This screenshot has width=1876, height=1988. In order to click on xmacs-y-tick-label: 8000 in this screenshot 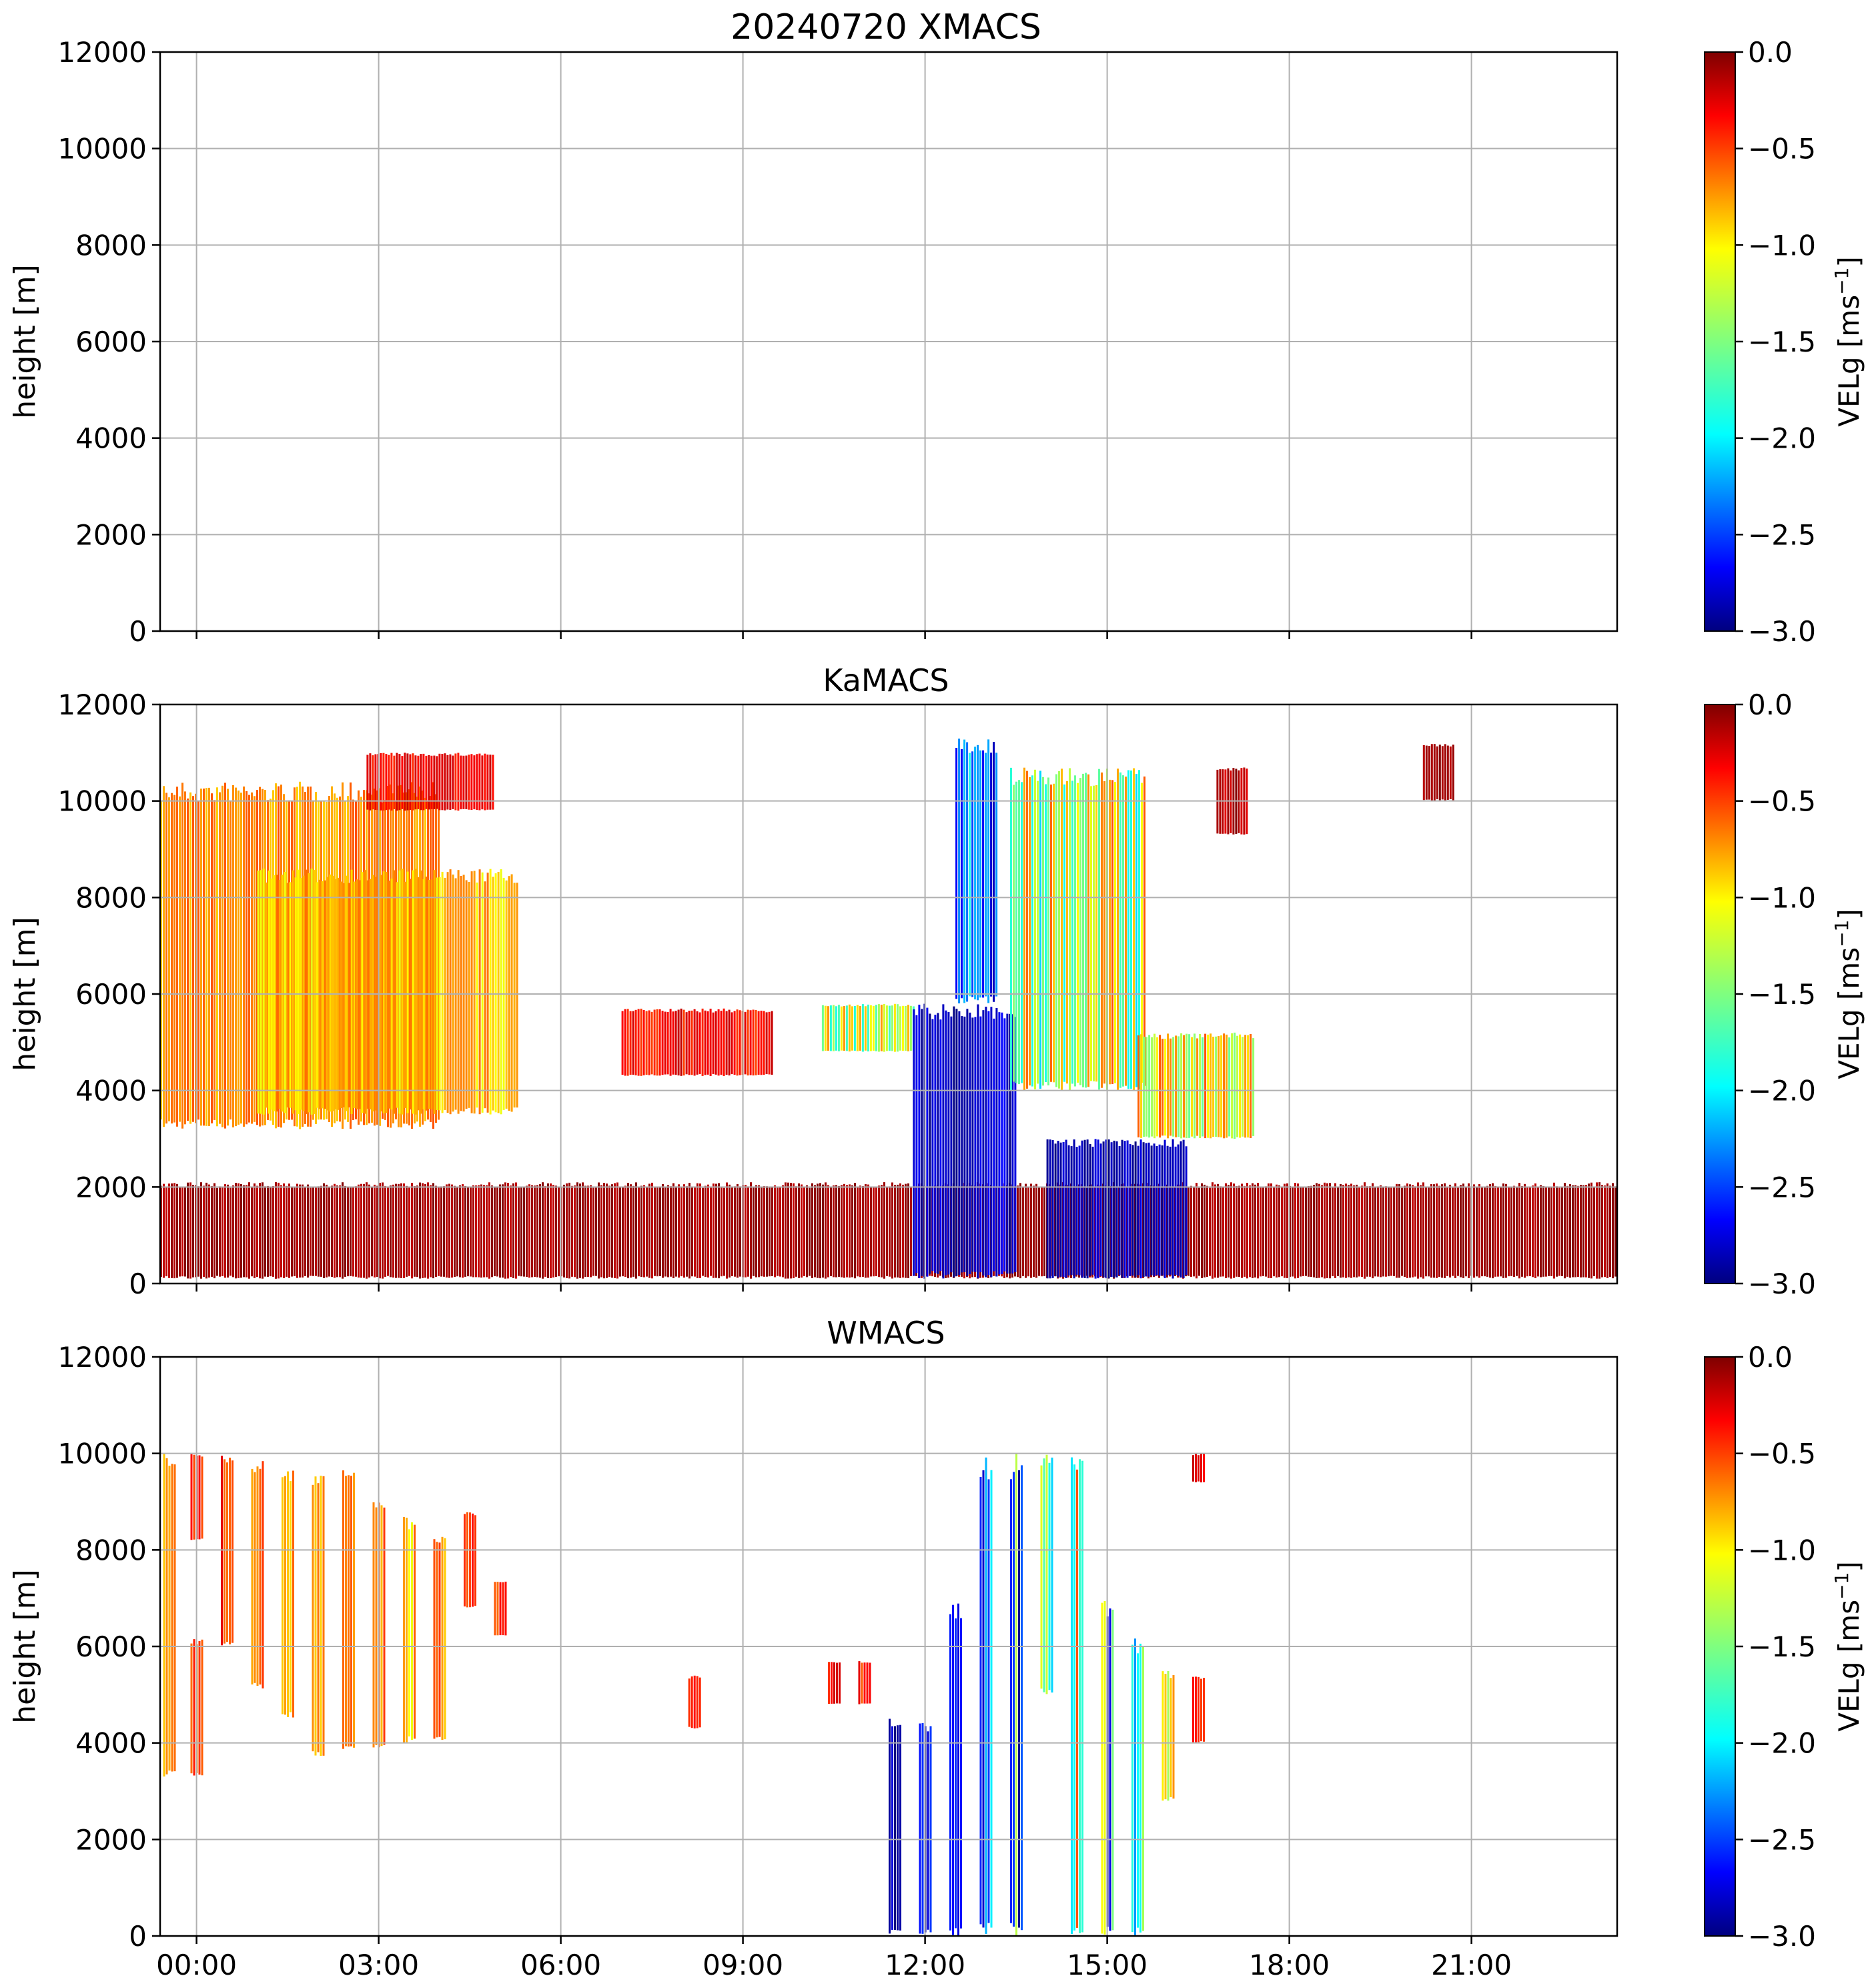, I will do `click(111, 245)`.